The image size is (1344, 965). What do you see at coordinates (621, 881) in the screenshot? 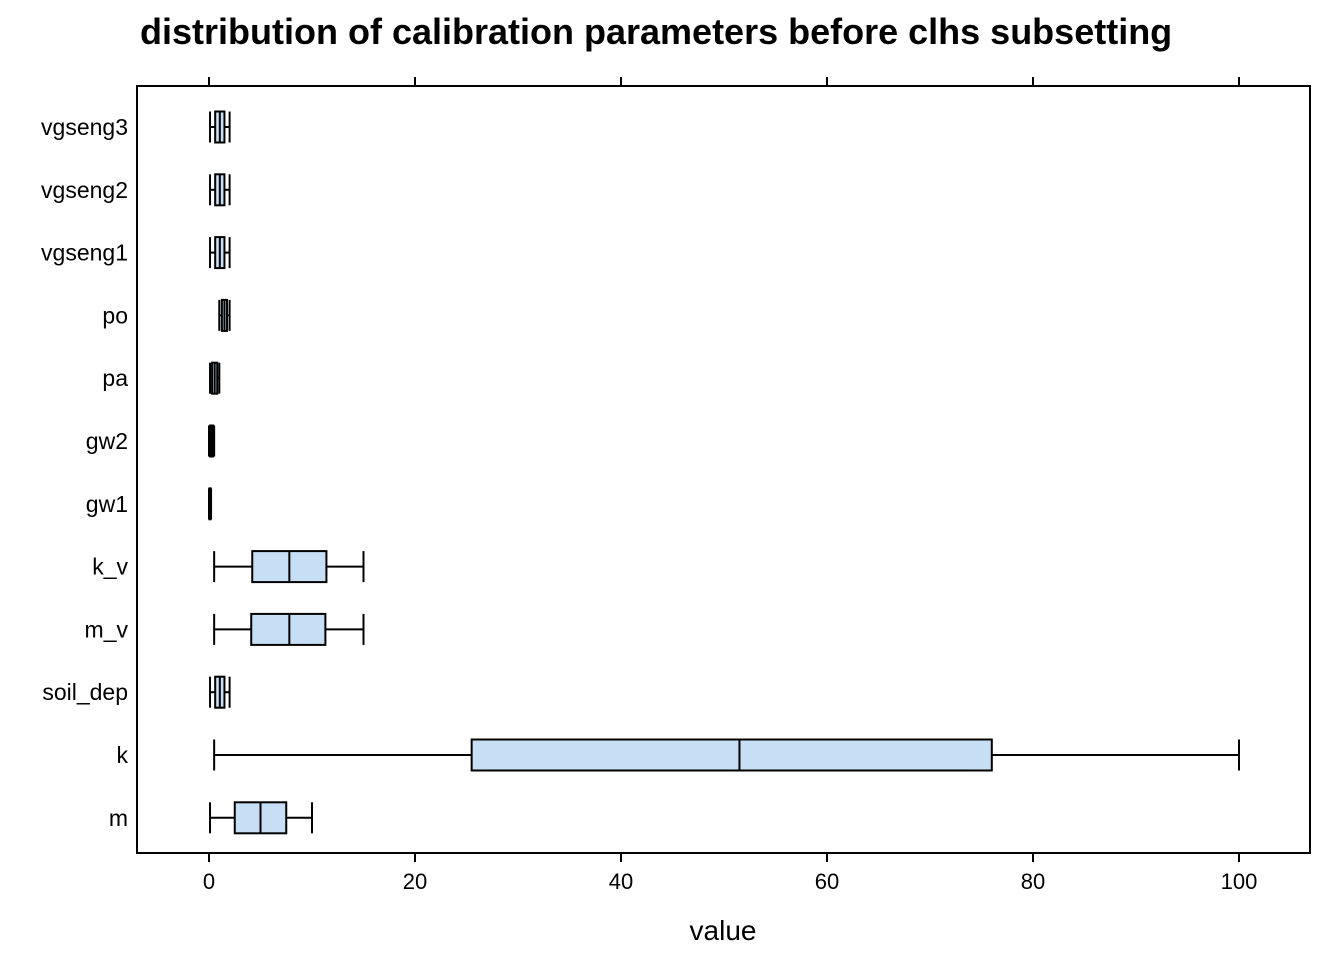
I see `x-tick-label: 40` at bounding box center [621, 881].